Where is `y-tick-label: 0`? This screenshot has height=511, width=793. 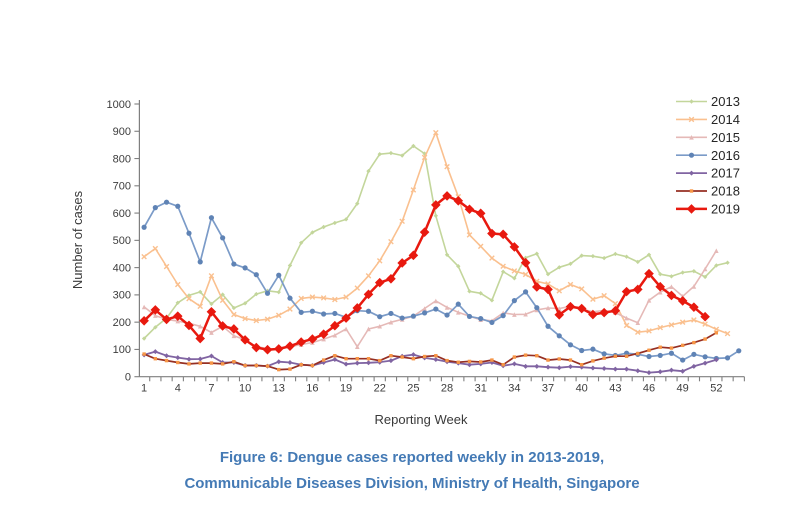
y-tick-label: 0 is located at coordinates (128, 378).